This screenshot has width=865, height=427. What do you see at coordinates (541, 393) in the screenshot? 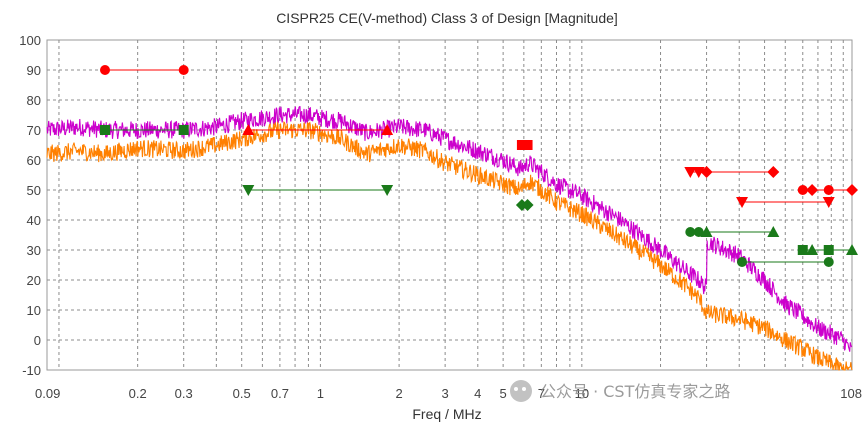
I see `x-tick-label: 7` at bounding box center [541, 393].